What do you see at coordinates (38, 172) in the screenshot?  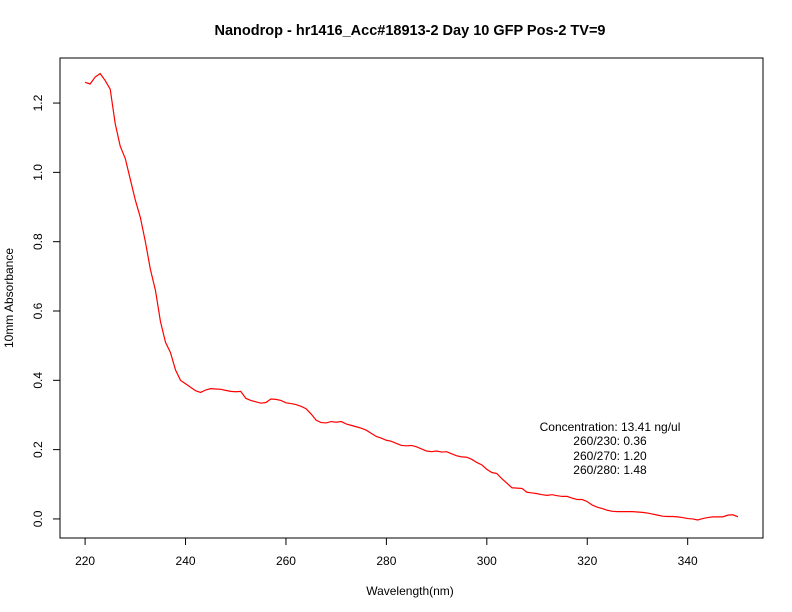 I see `y-tick-label: 1.0` at bounding box center [38, 172].